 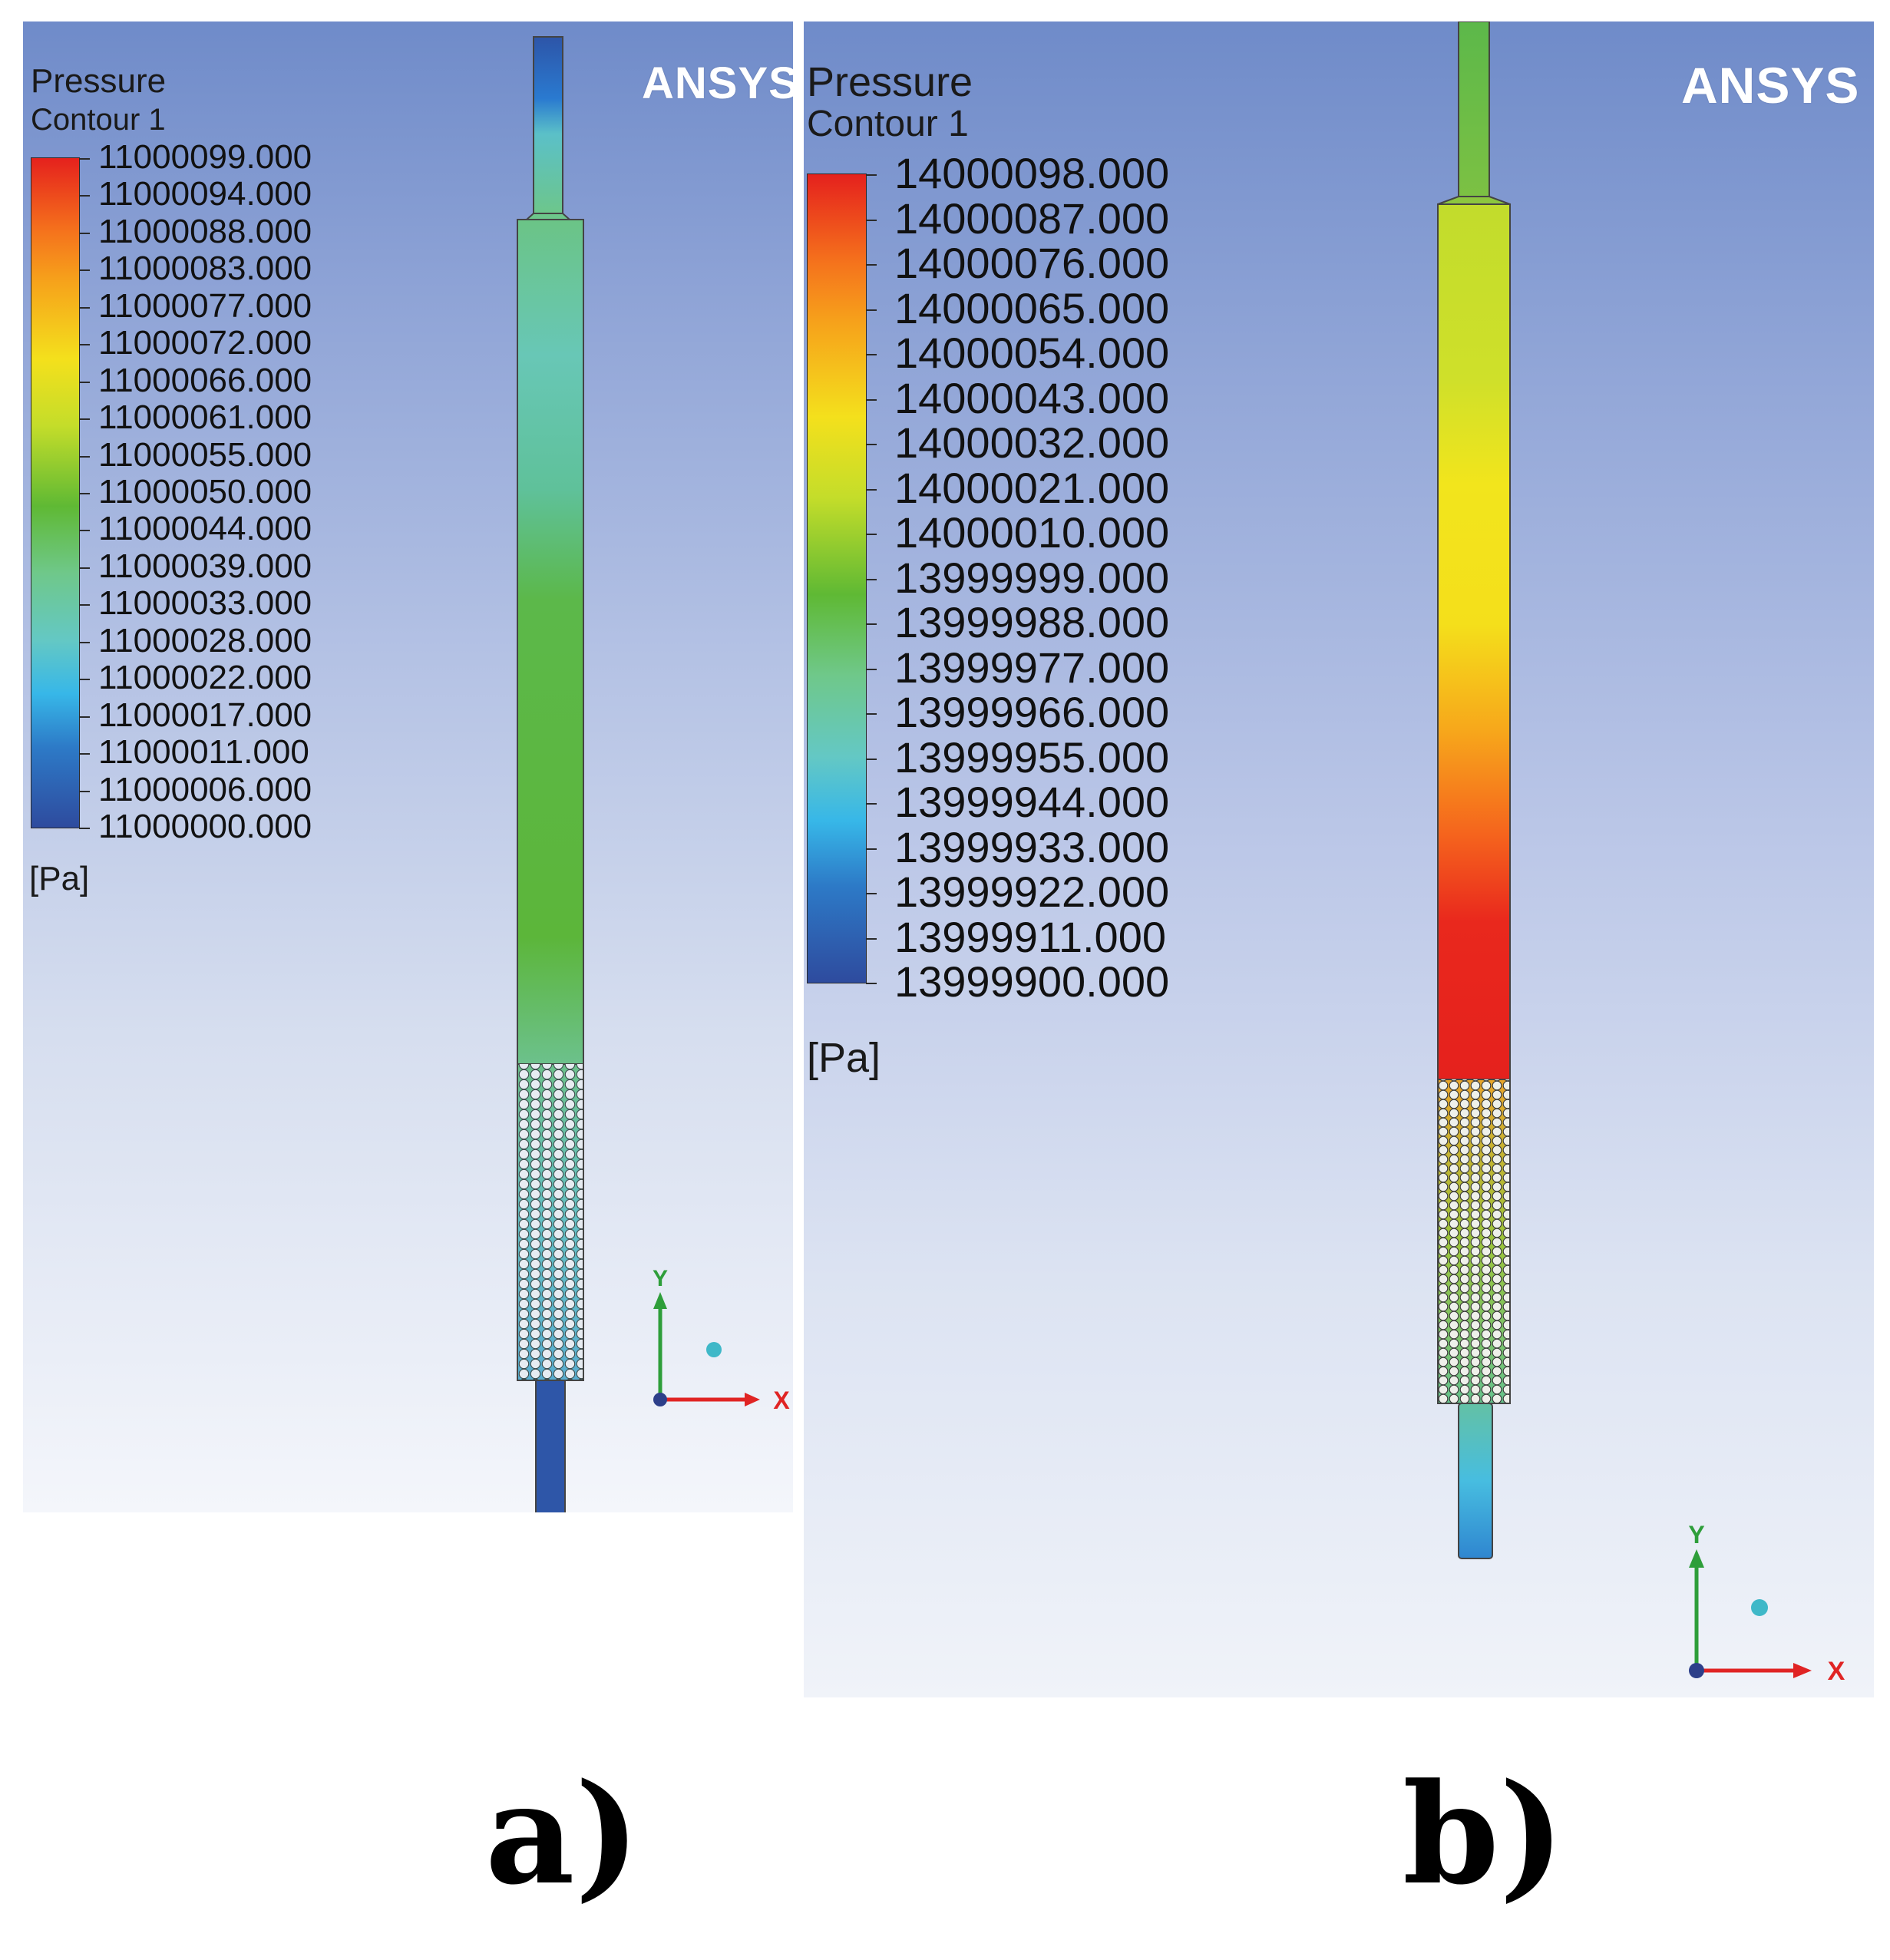 What do you see at coordinates (205, 157) in the screenshot?
I see `legend-value: 11000099.000` at bounding box center [205, 157].